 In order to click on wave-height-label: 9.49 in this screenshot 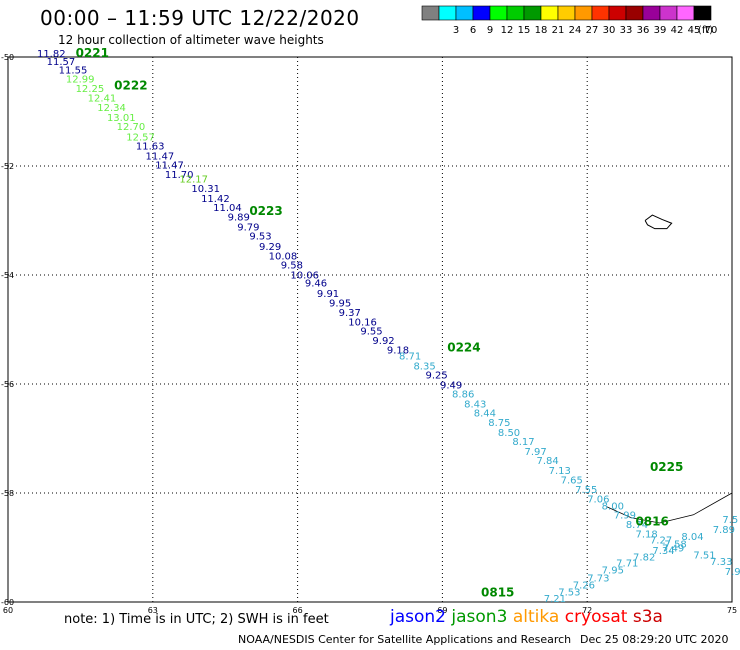, I will do `click(451, 385)`.